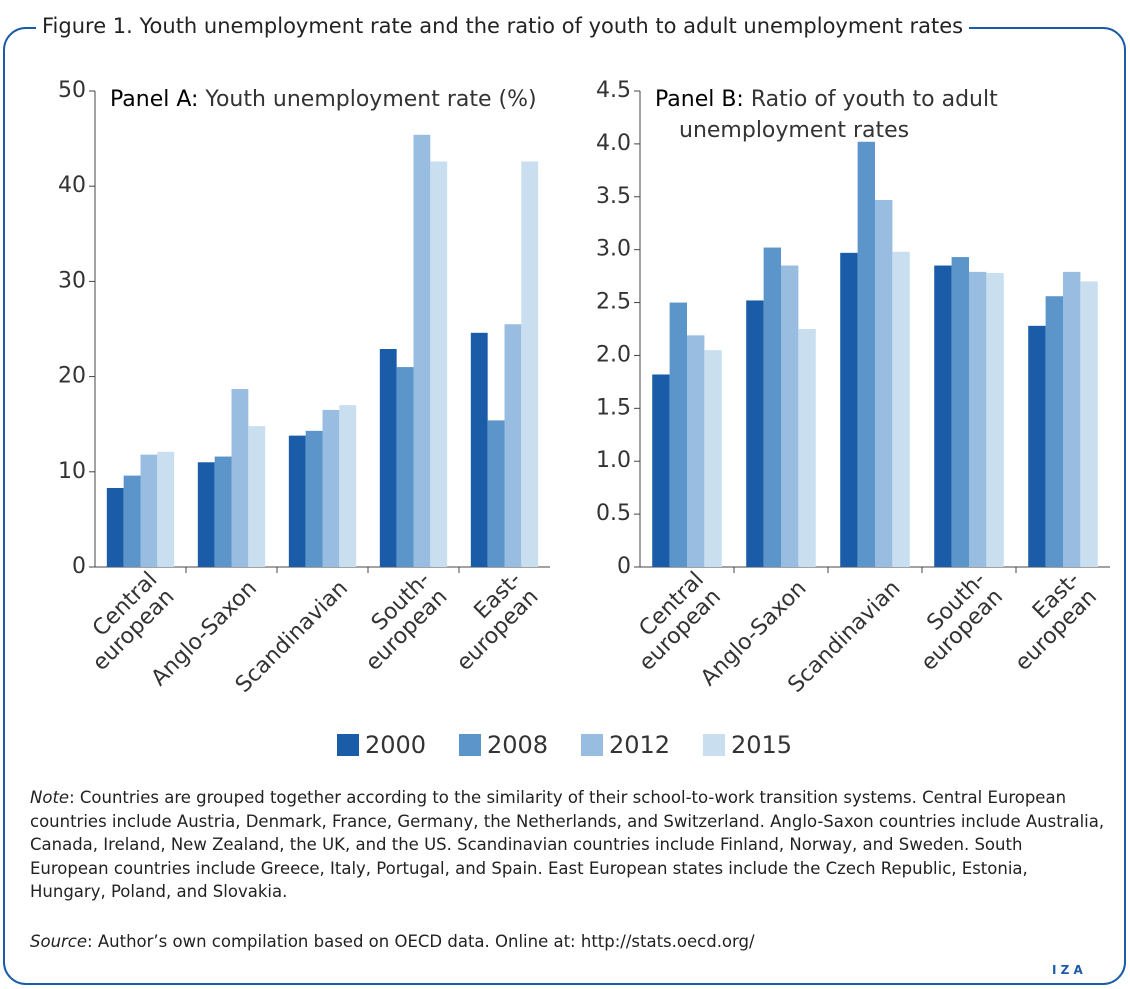  I want to click on panel-title: Panel A: Youth unemployment rate (%), so click(323, 99).